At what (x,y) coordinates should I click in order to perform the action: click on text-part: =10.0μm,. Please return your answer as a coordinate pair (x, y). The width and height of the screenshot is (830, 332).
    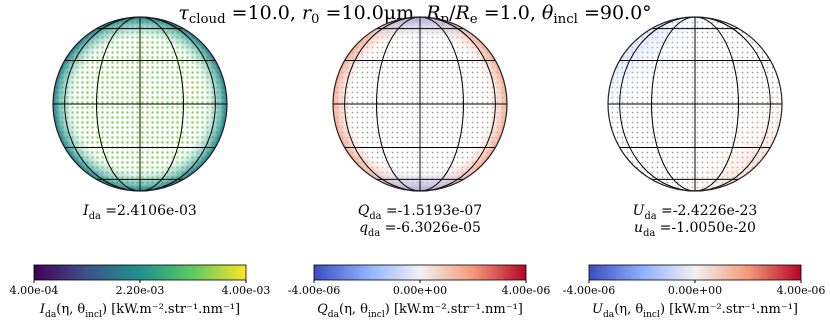
    Looking at the image, I should click on (373, 13).